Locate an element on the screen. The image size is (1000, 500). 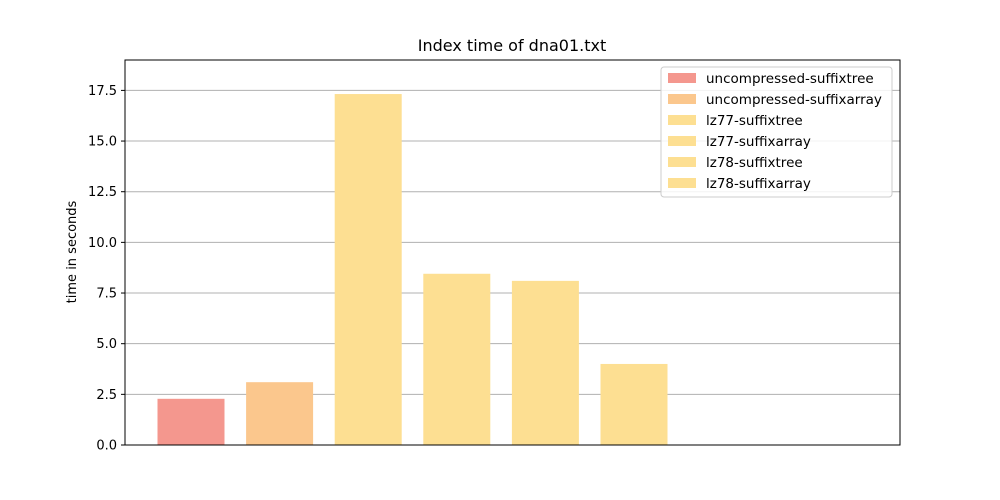
bar-lz78-suffixtree is located at coordinates (545, 362).